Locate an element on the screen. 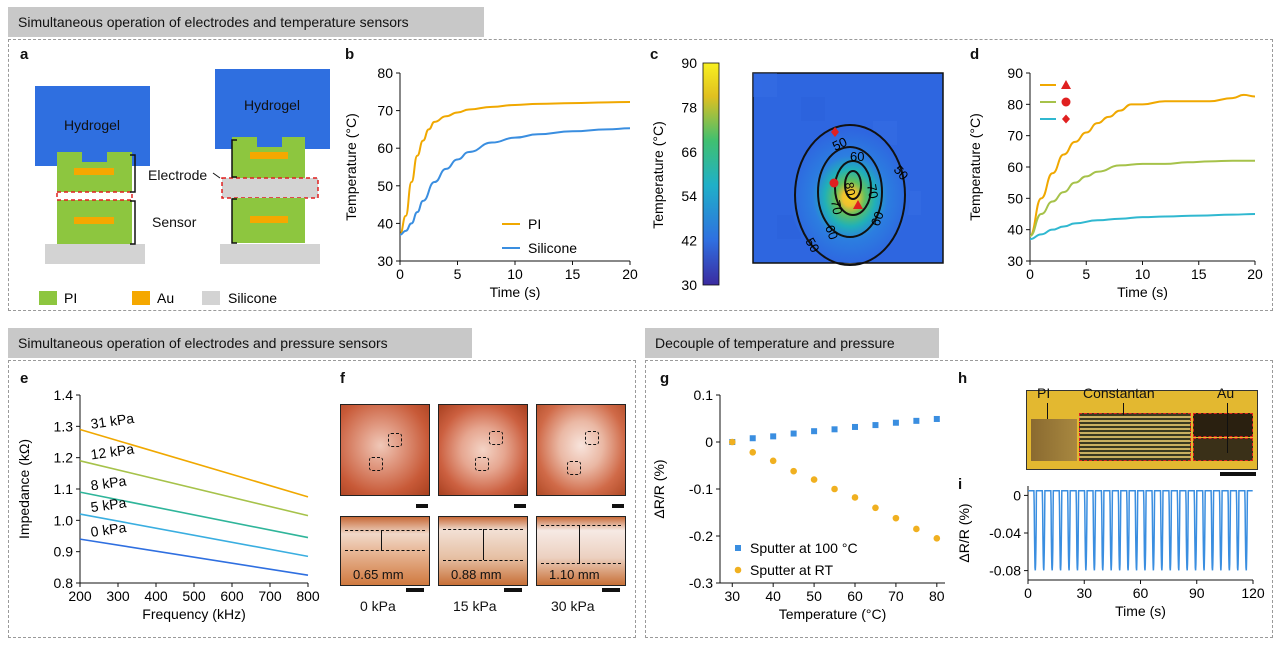 The image size is (1280, 647). contour-label-80: 80 is located at coordinates (850, 189).